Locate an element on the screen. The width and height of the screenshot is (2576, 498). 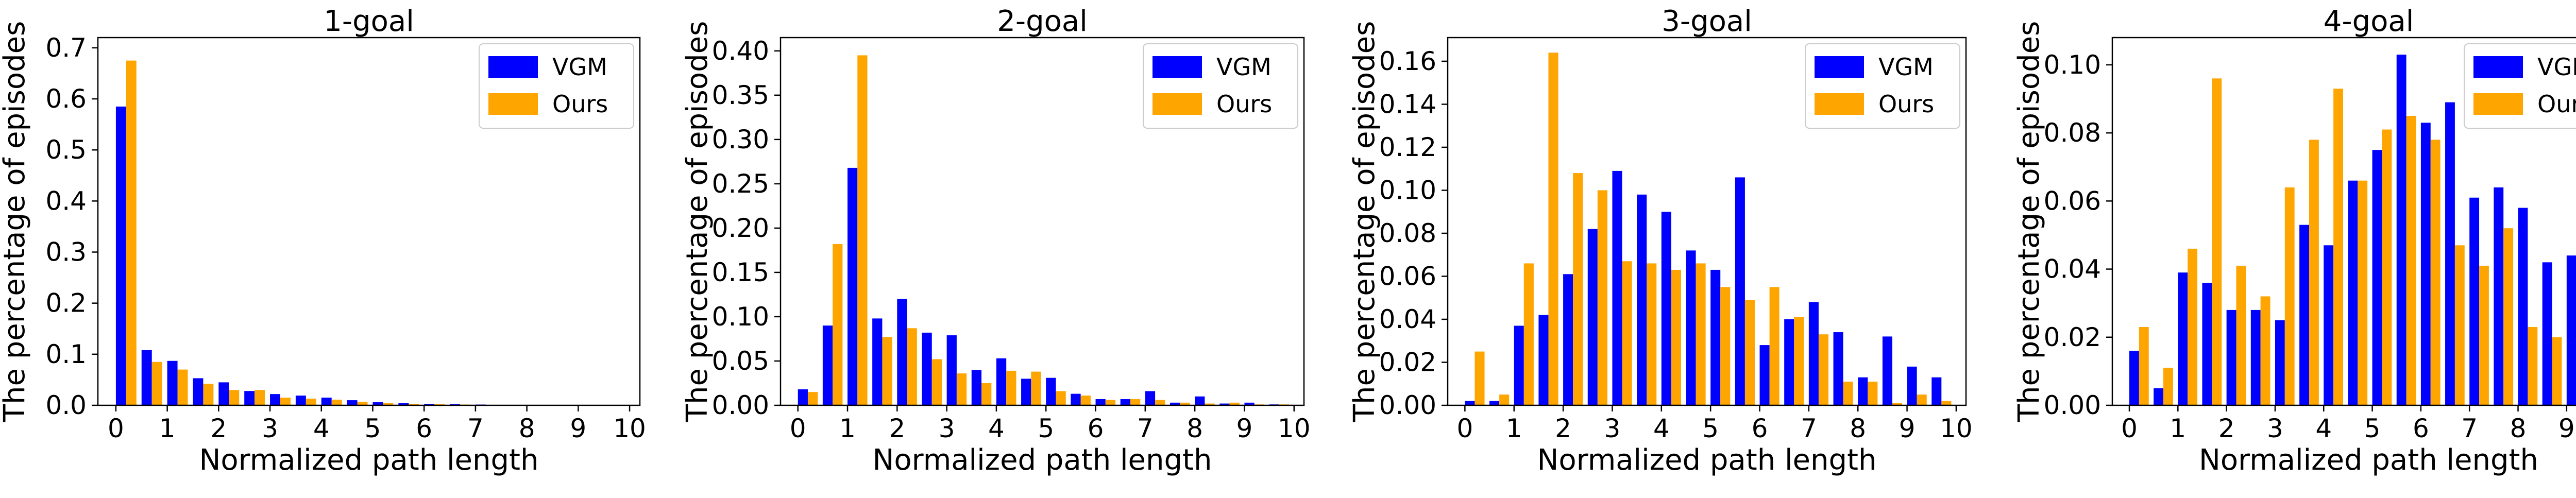
y-tick-label: 0.1 is located at coordinates (66, 354).